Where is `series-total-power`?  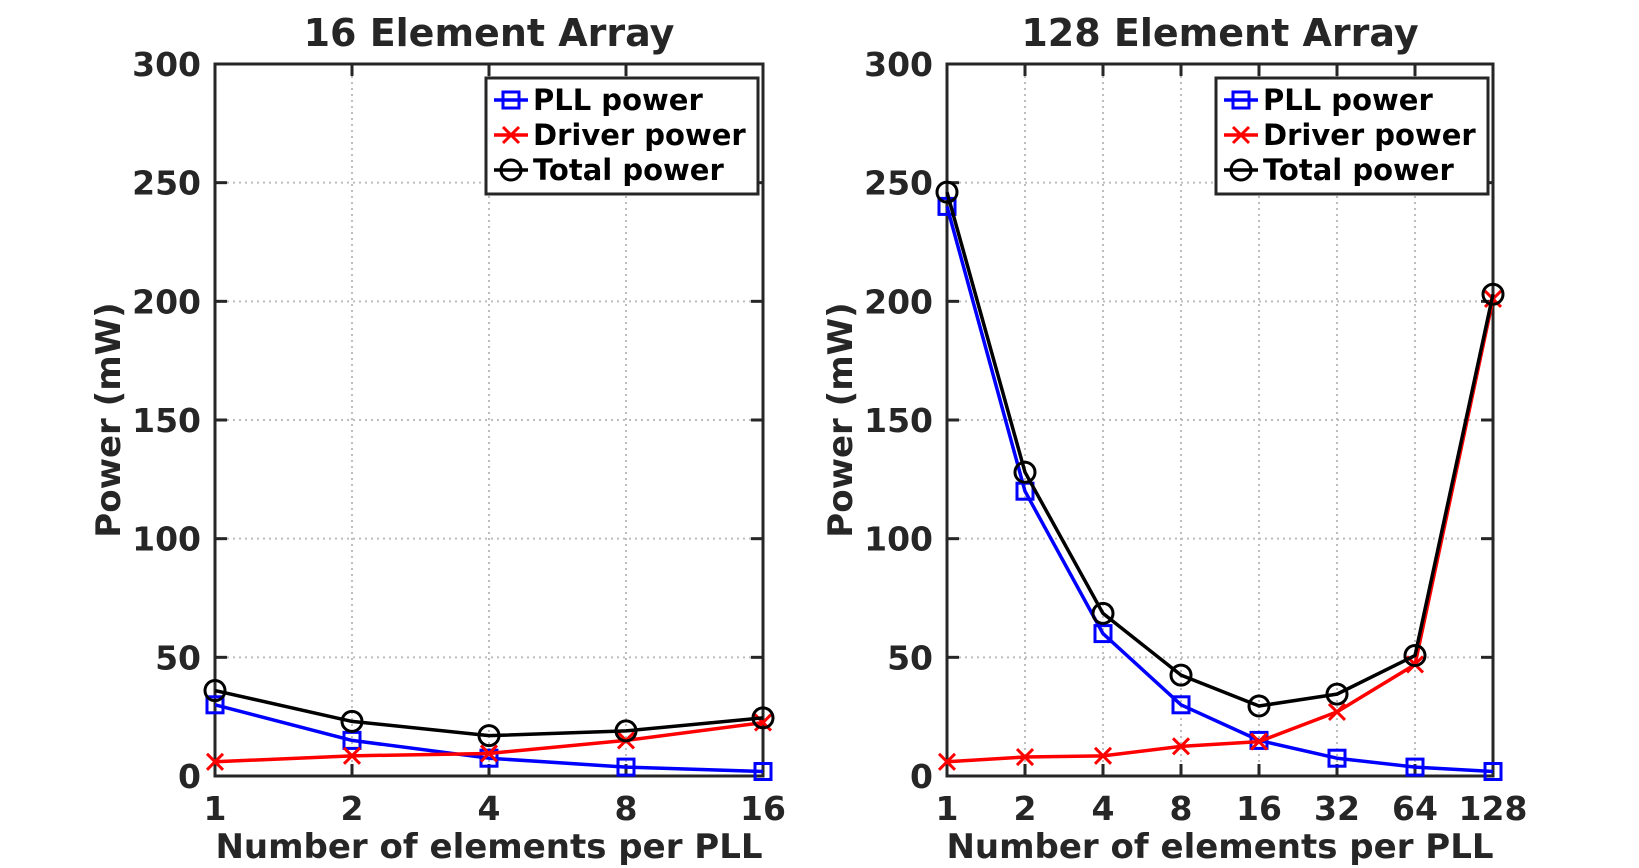 series-total-power is located at coordinates (489, 713).